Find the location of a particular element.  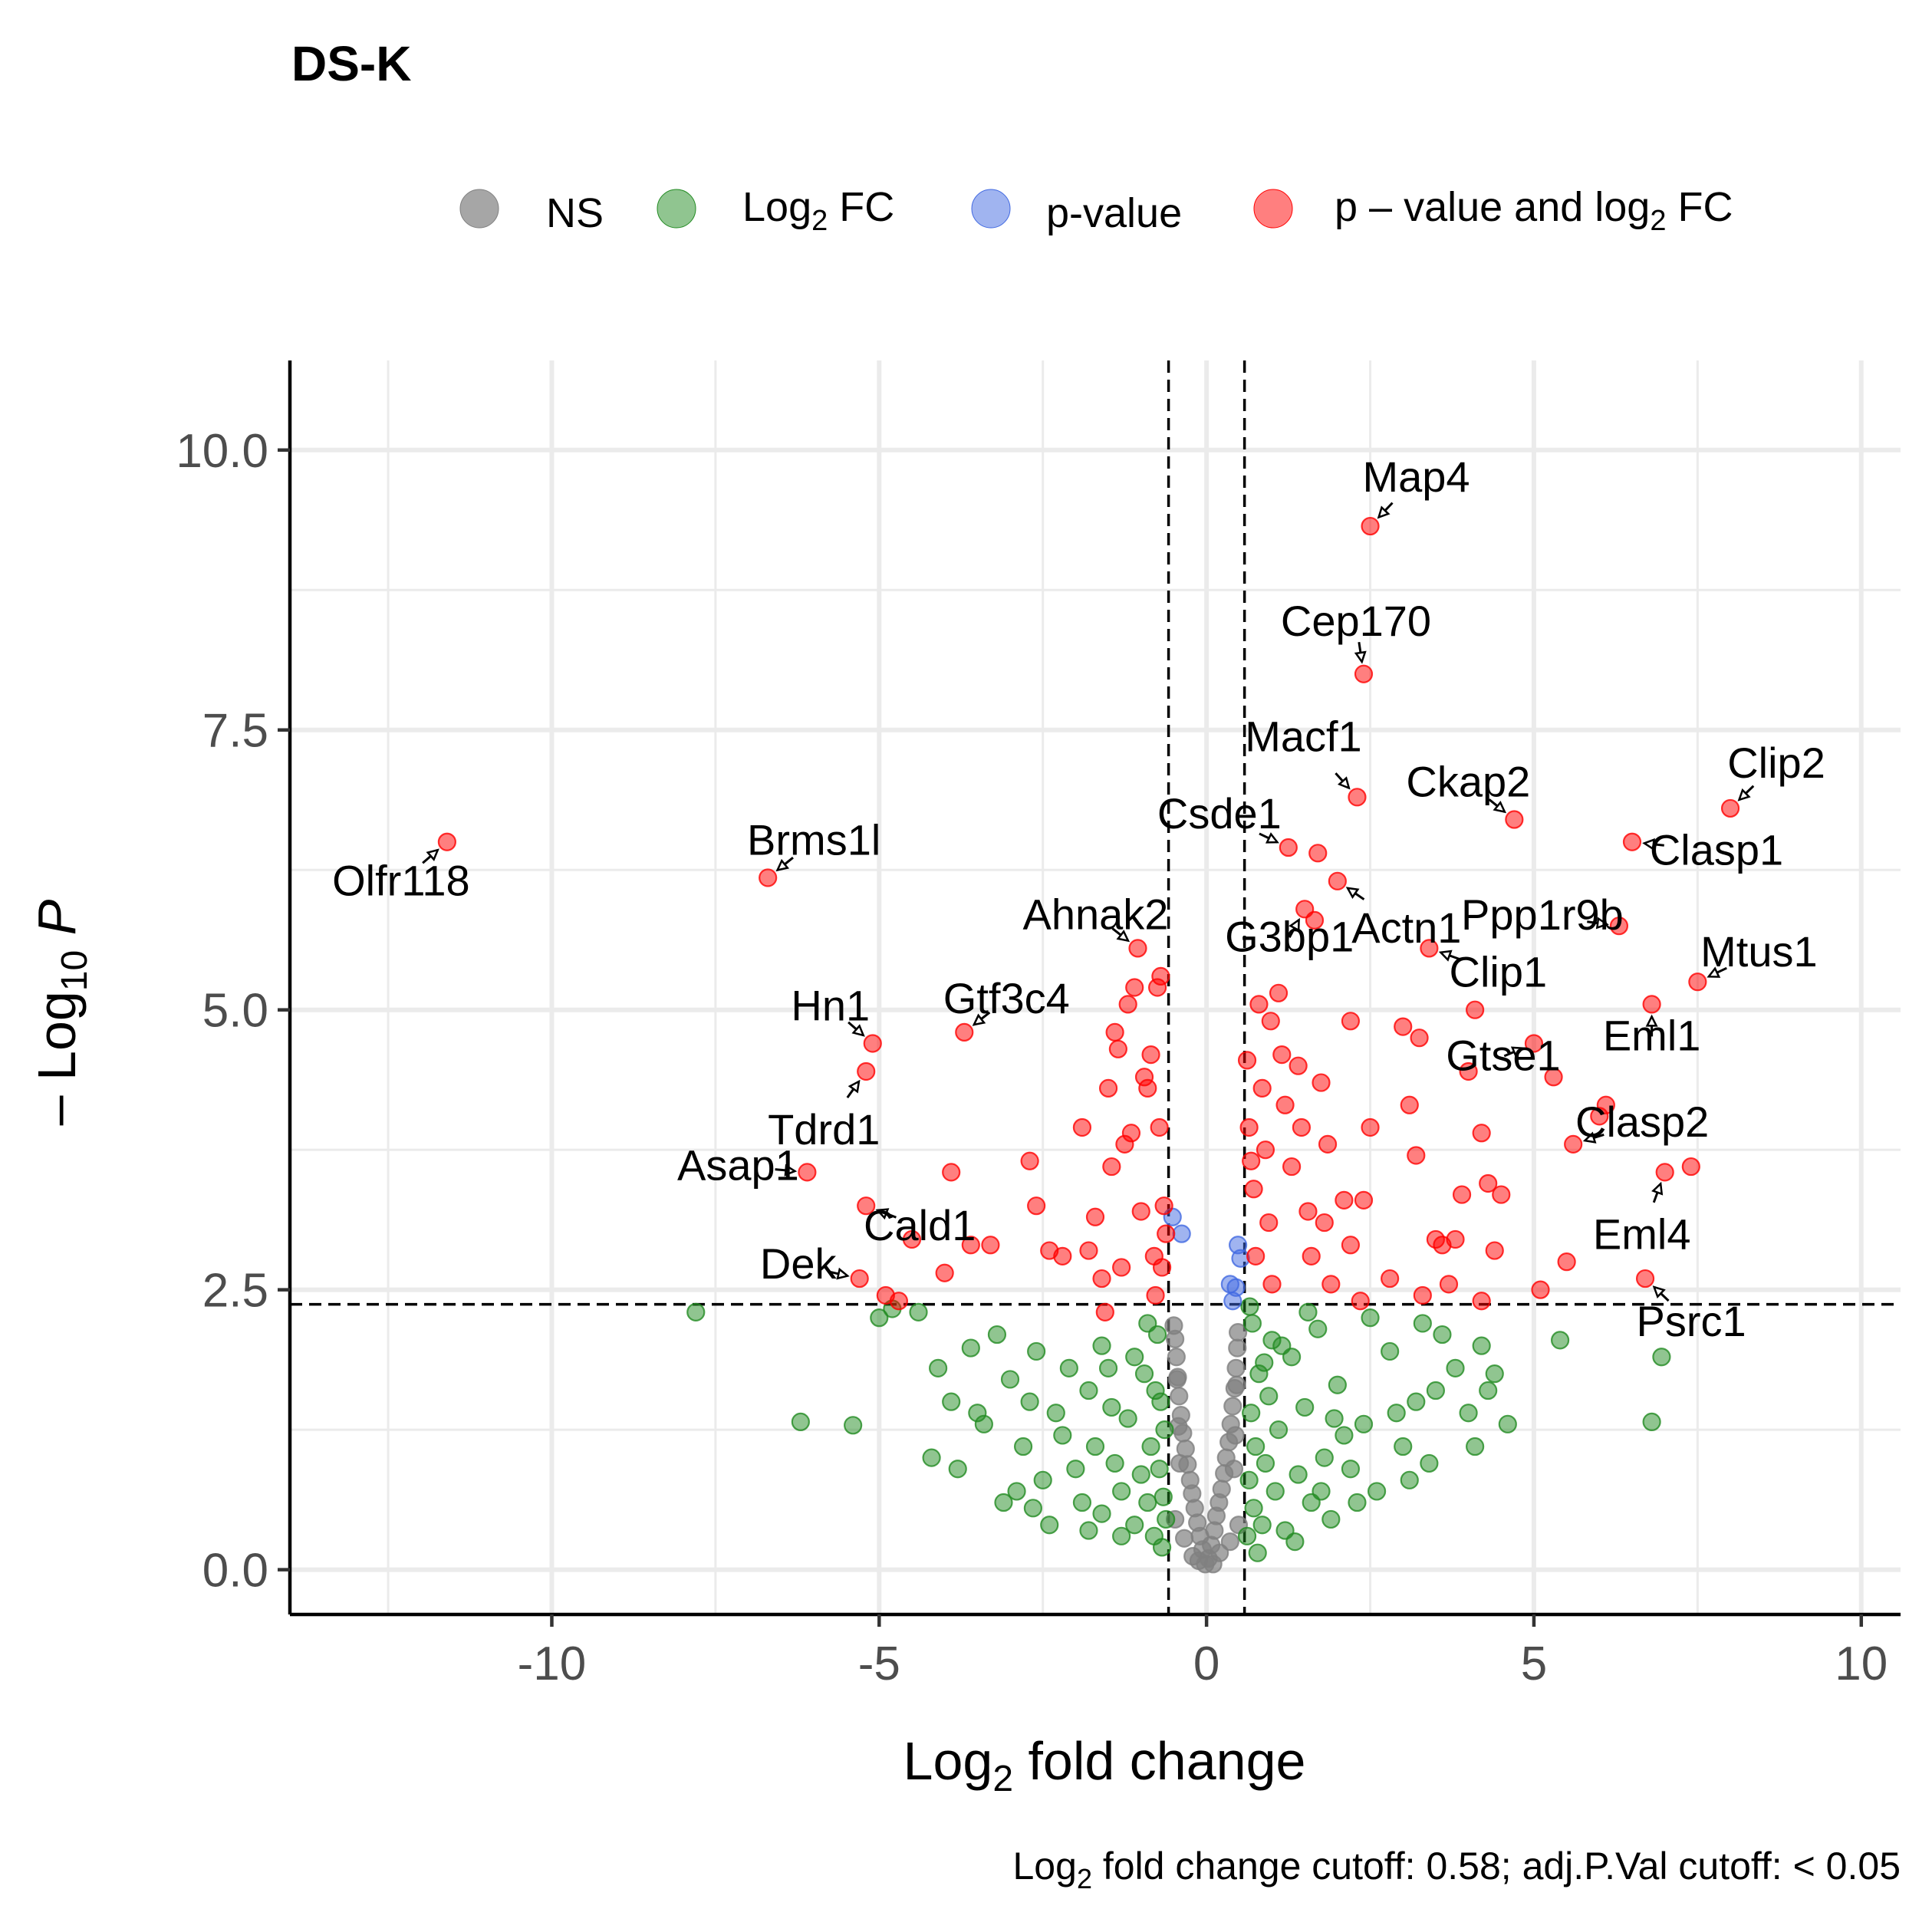

gene-label-dek: Dek is located at coordinates (799, 1263).